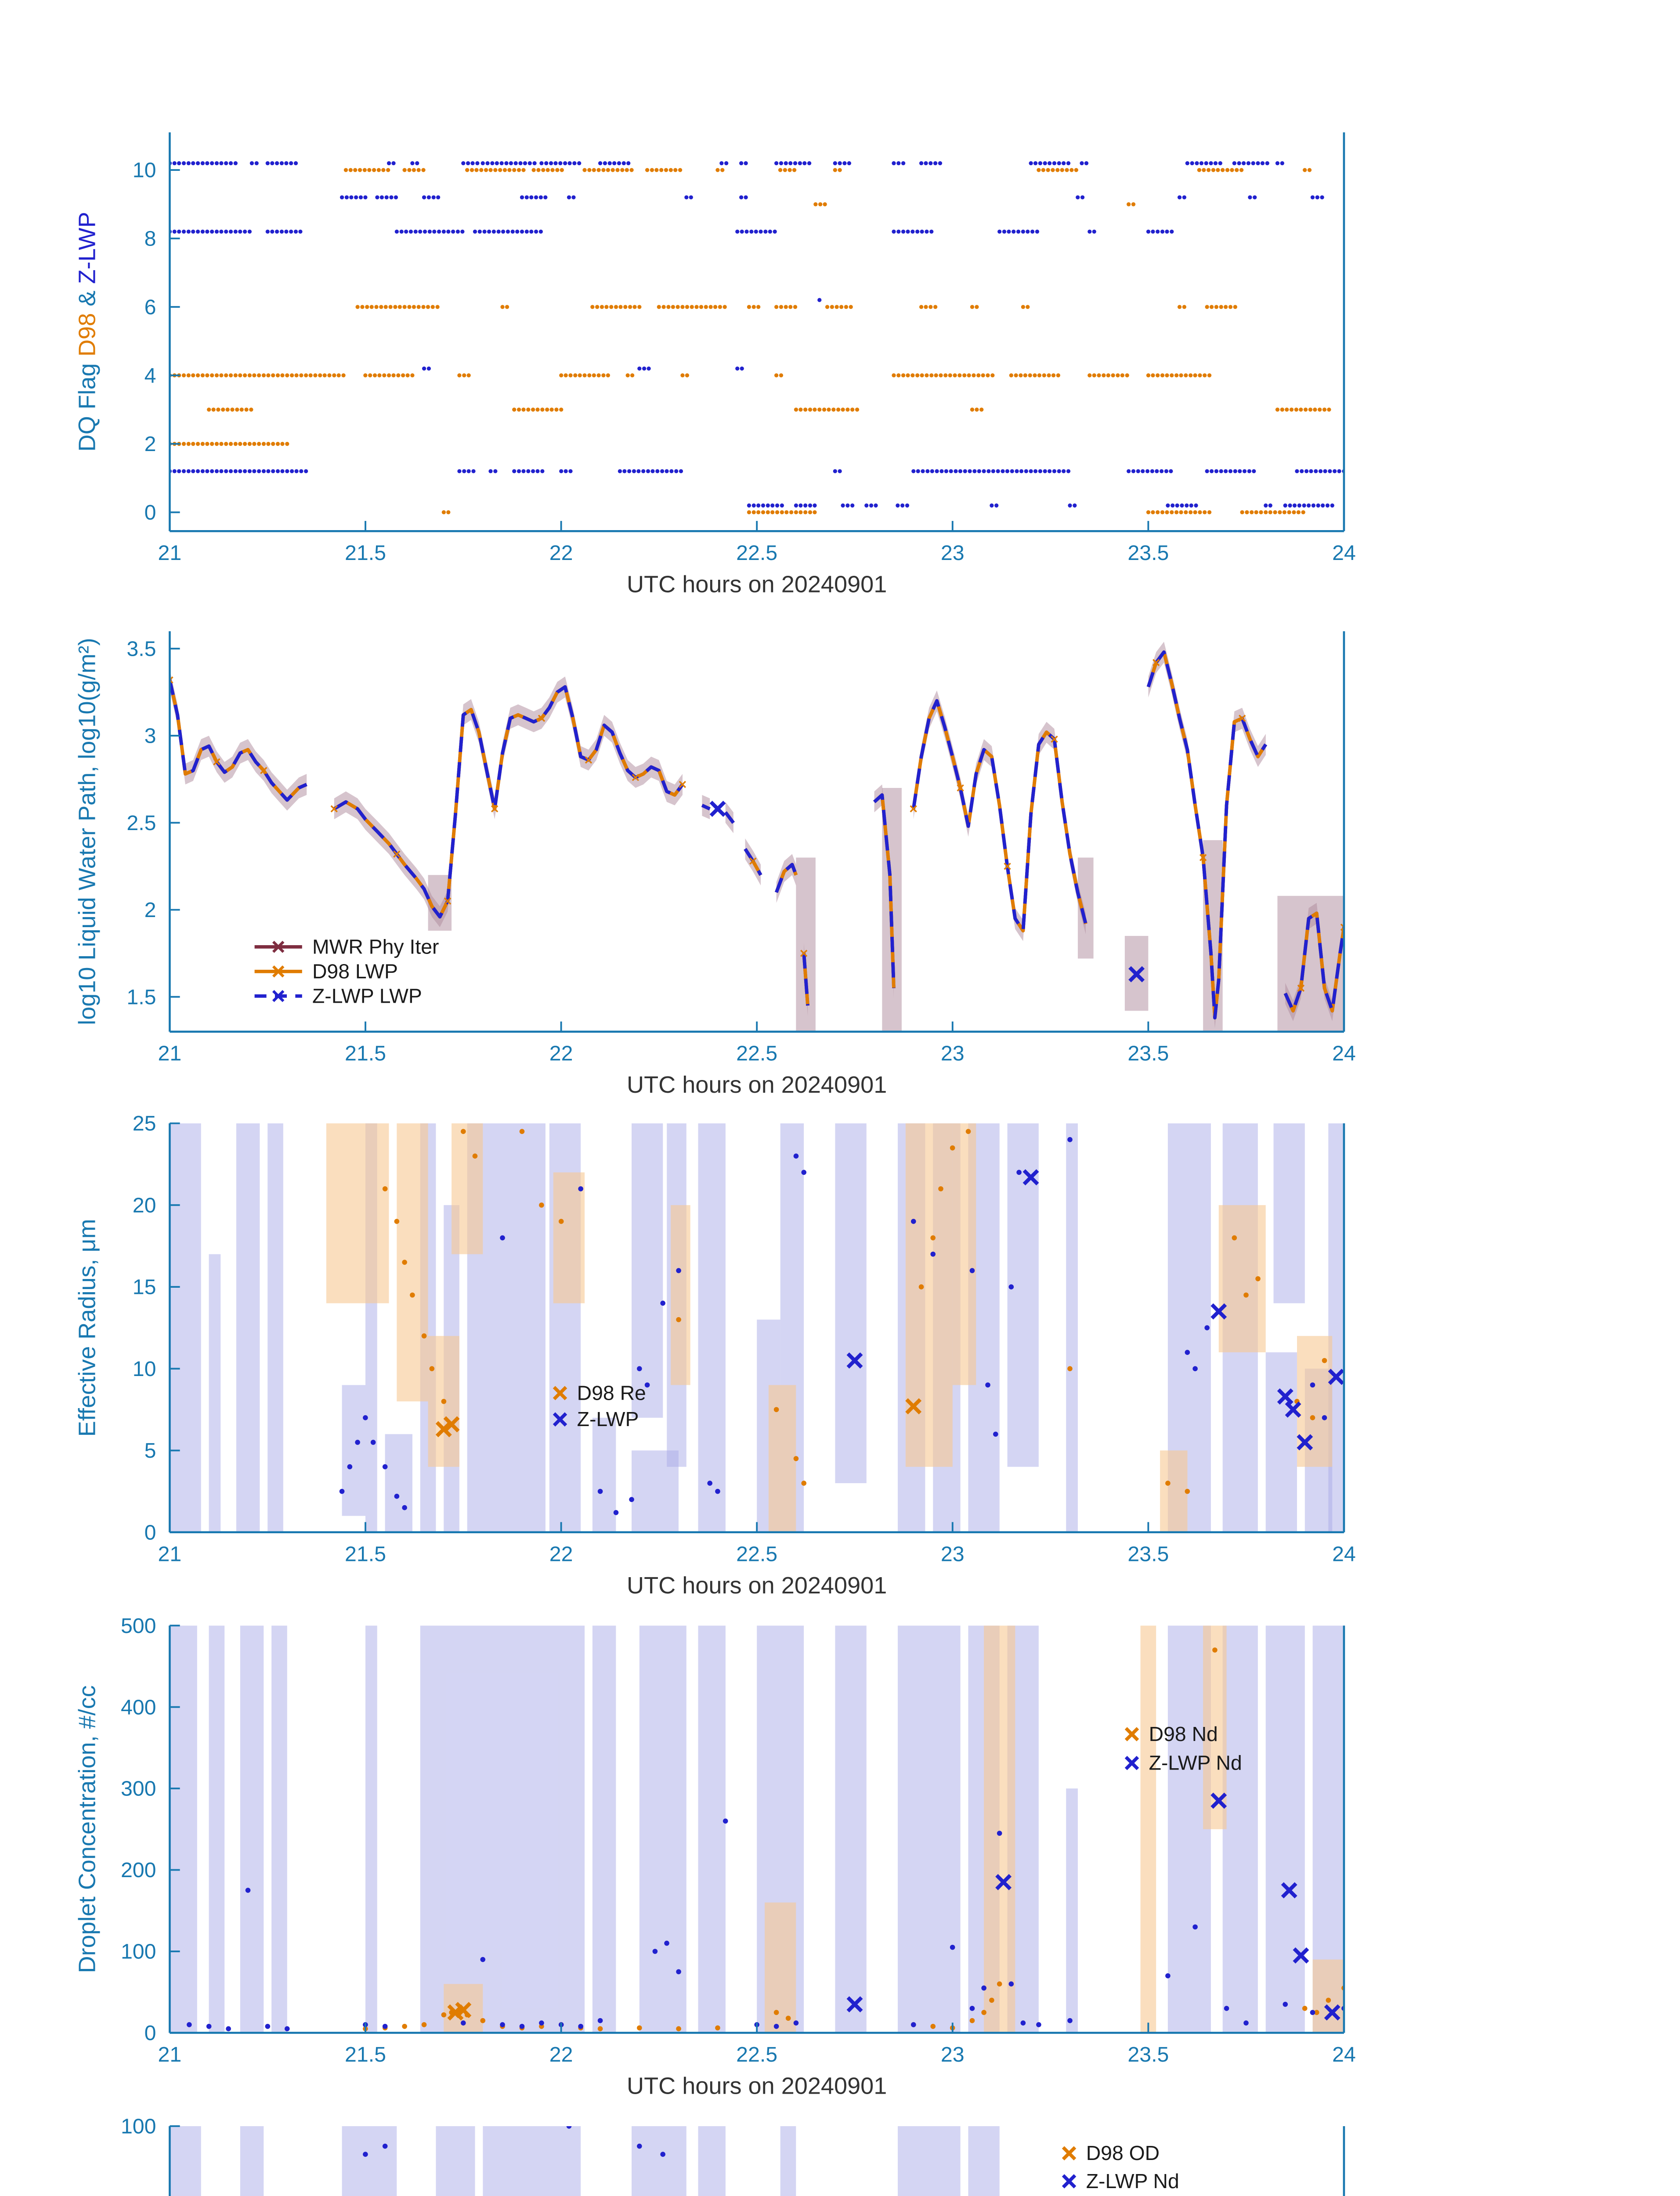  Describe the element at coordinates (367, 995) in the screenshot. I see `legend-label: Z-LWP LWP` at that location.